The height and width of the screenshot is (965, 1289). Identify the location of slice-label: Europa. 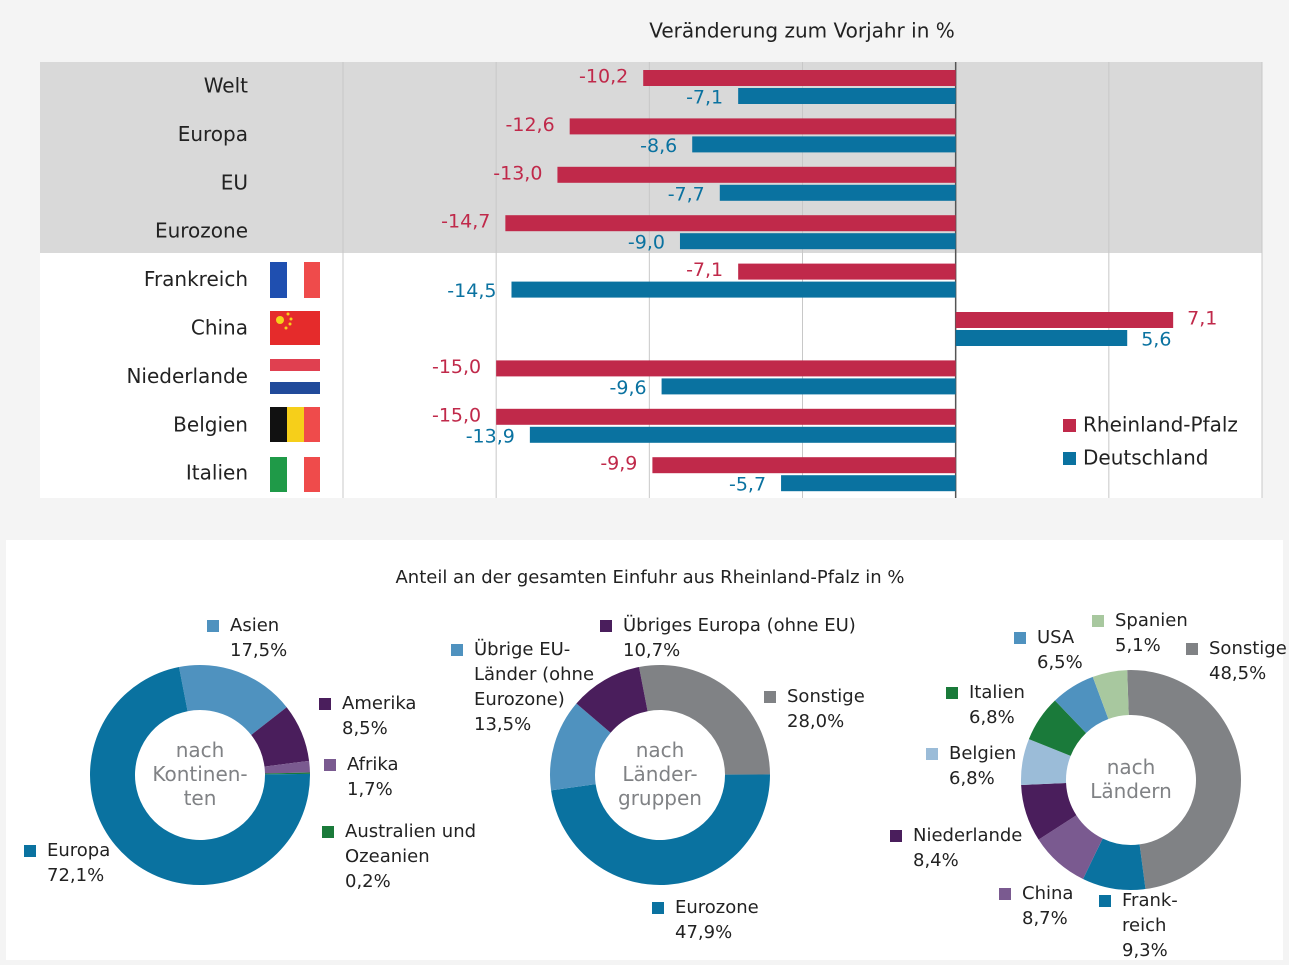
(78, 850).